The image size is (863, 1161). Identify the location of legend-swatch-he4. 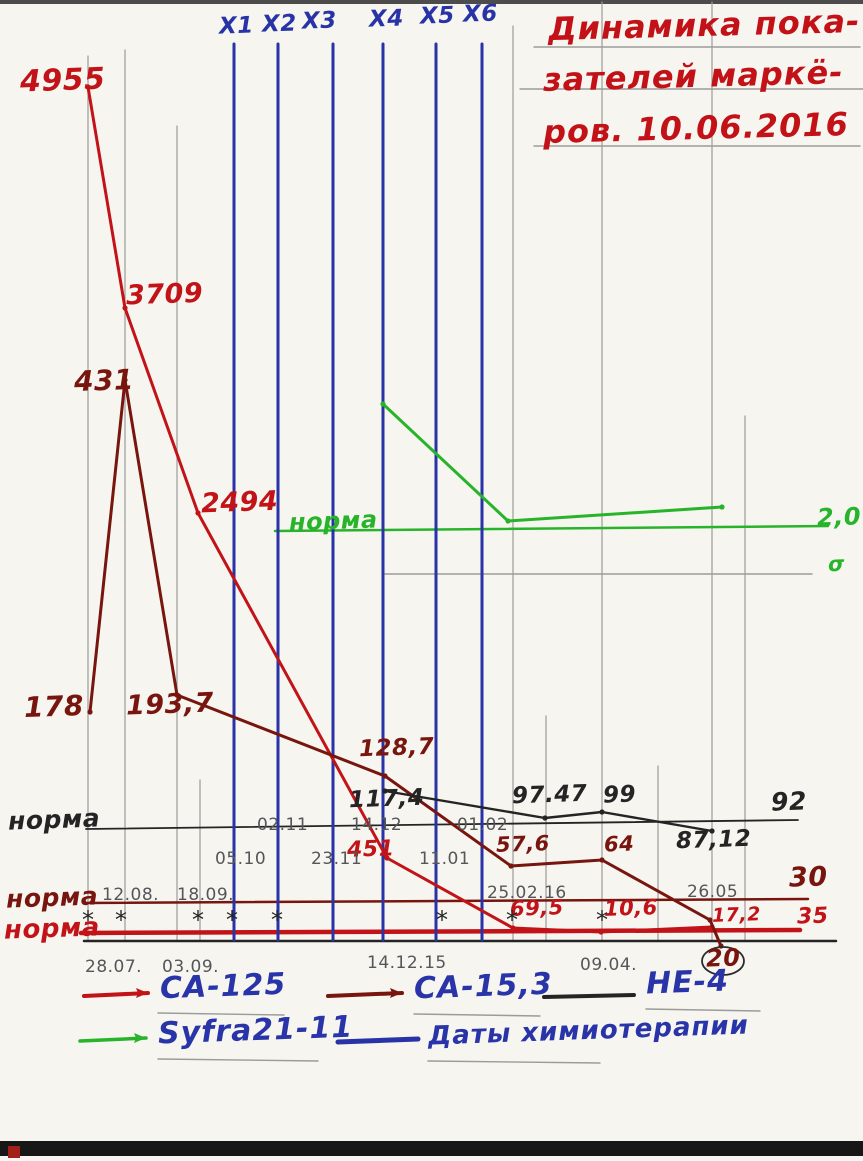
(589, 996).